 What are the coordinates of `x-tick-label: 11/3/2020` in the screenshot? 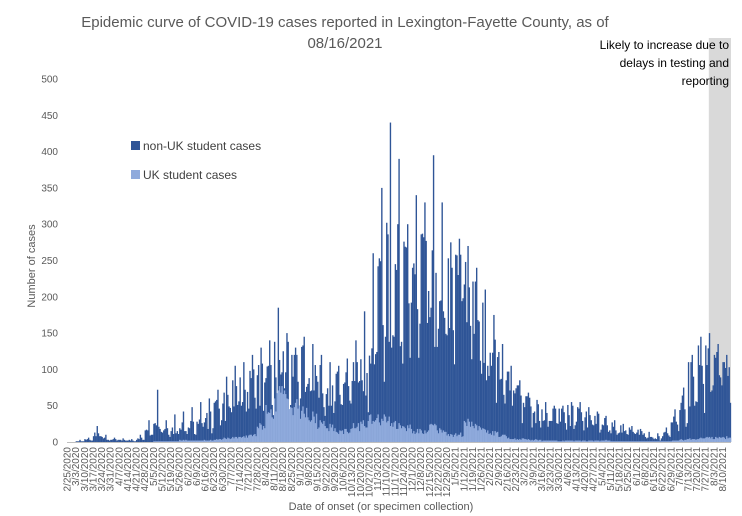 It's located at (378, 469).